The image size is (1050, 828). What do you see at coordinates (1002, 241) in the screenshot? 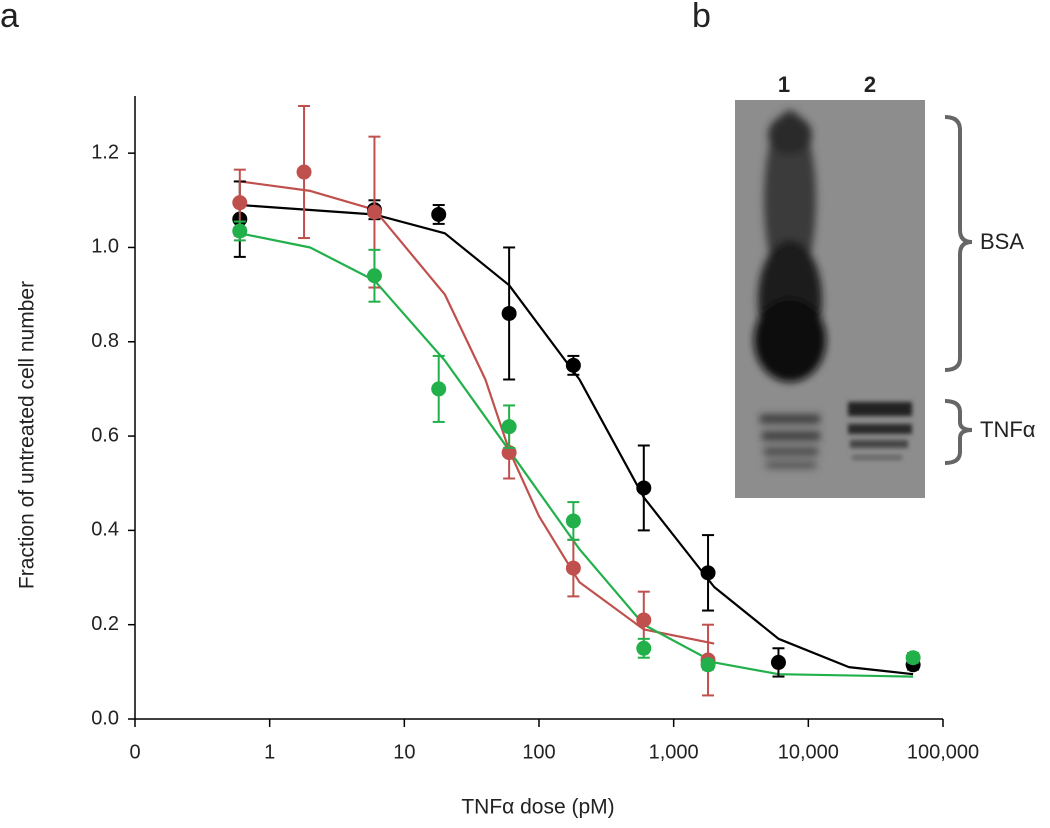
I see `band-label: BSA` at bounding box center [1002, 241].